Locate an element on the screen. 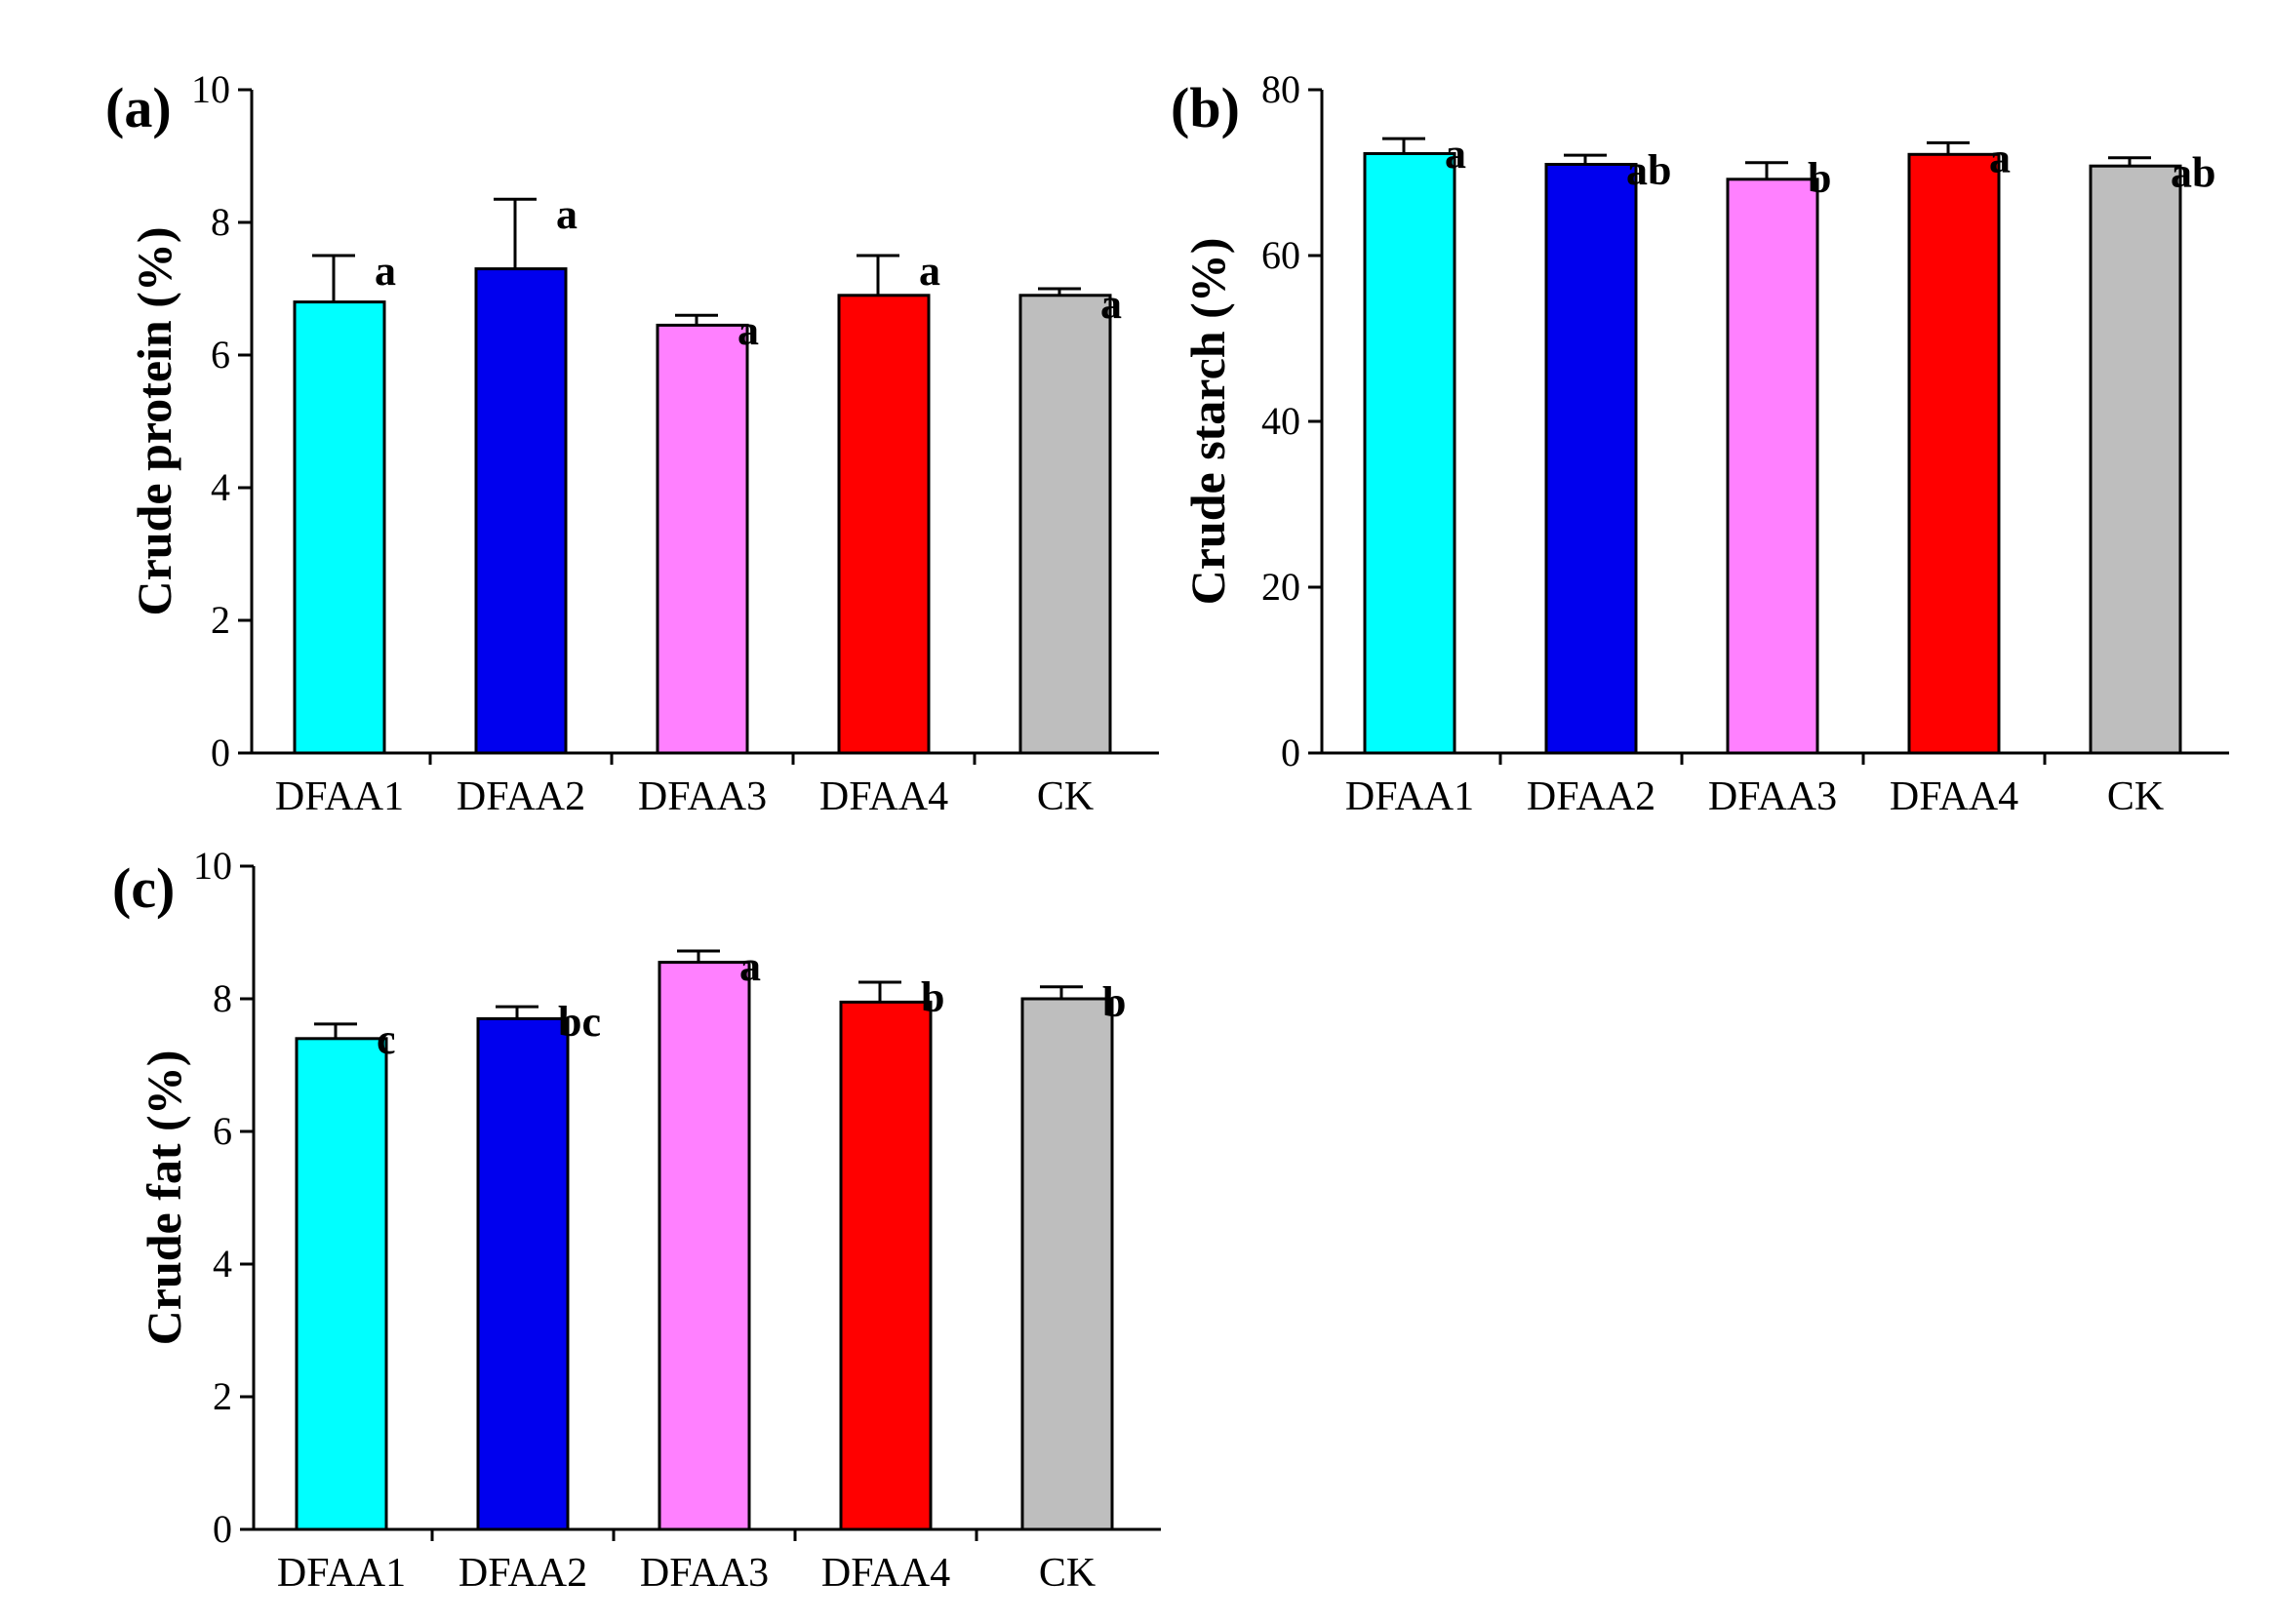 Image resolution: width=2273 pixels, height=1624 pixels. significance-label: bc is located at coordinates (579, 1022).